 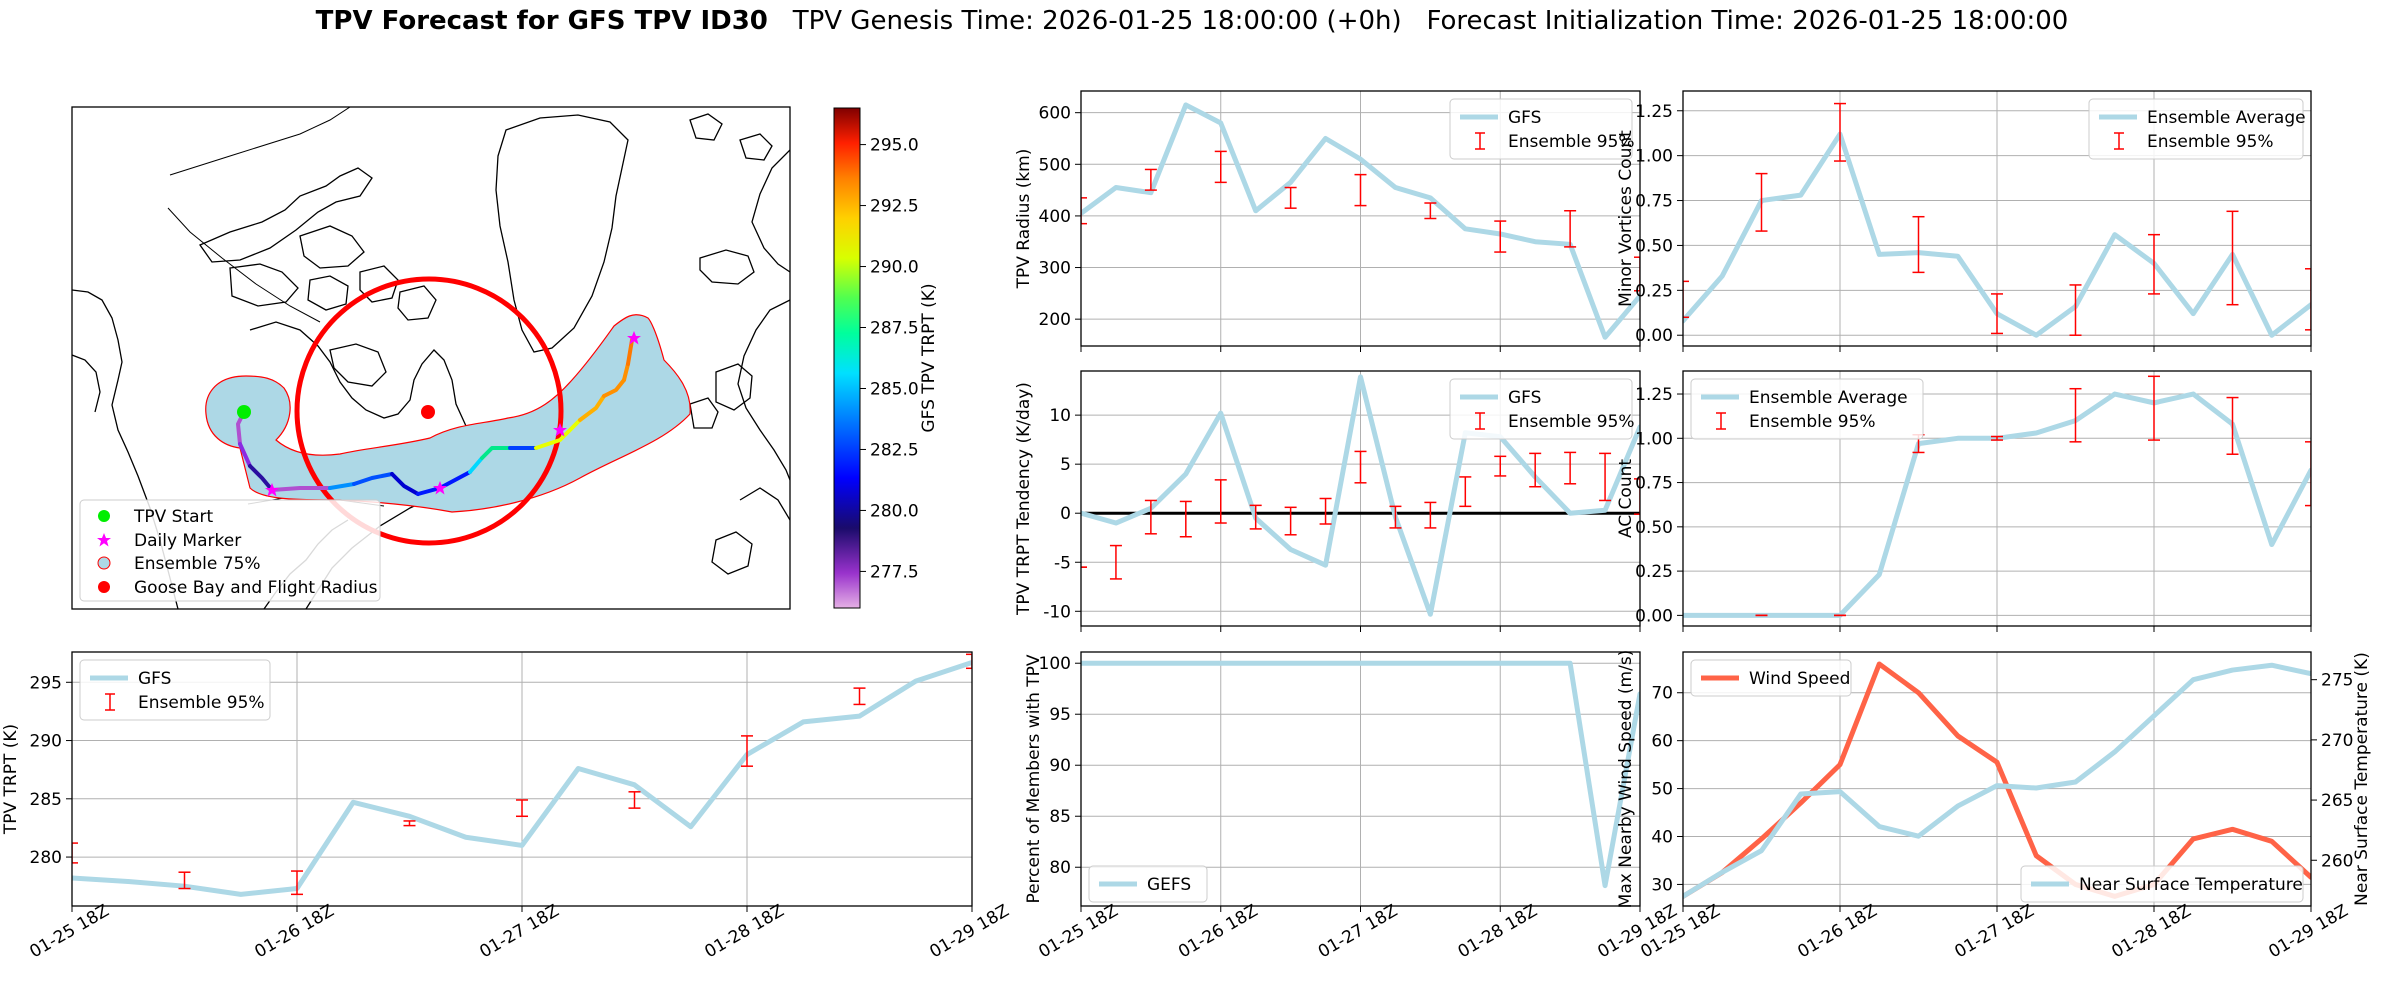 I want to click on ac-ytick-label: 1.25, so click(x=1654, y=395).